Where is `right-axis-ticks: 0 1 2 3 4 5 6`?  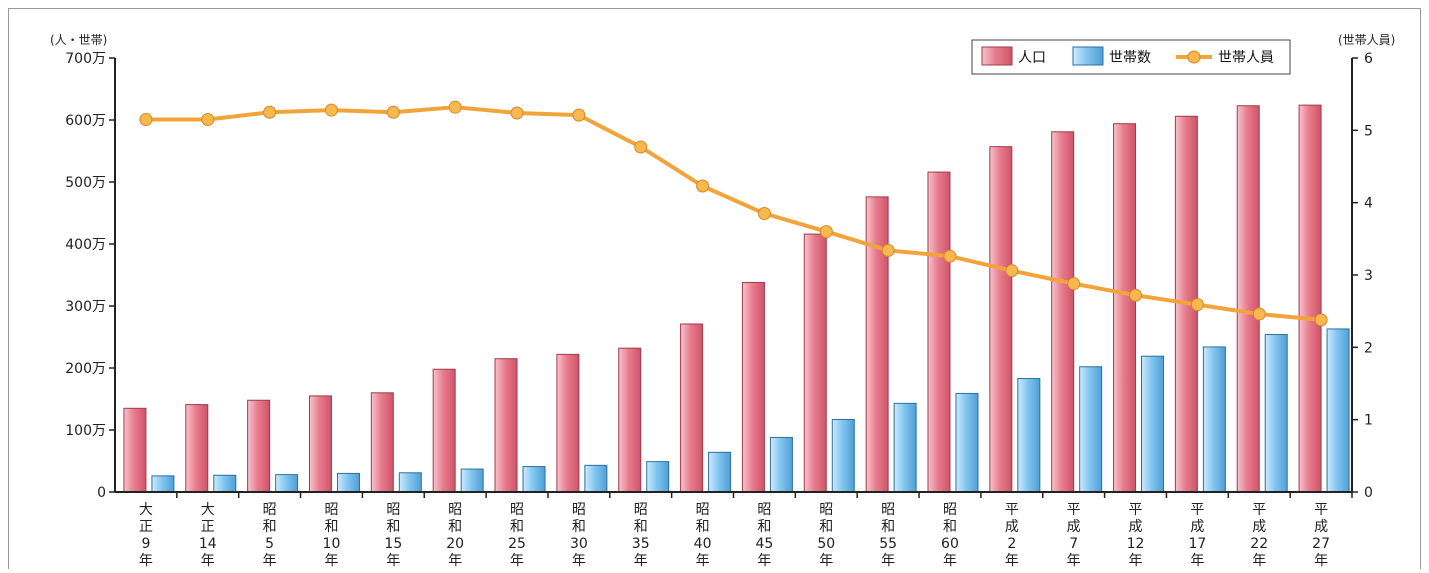 right-axis-ticks: 0 1 2 3 4 5 6 is located at coordinates (1362, 276).